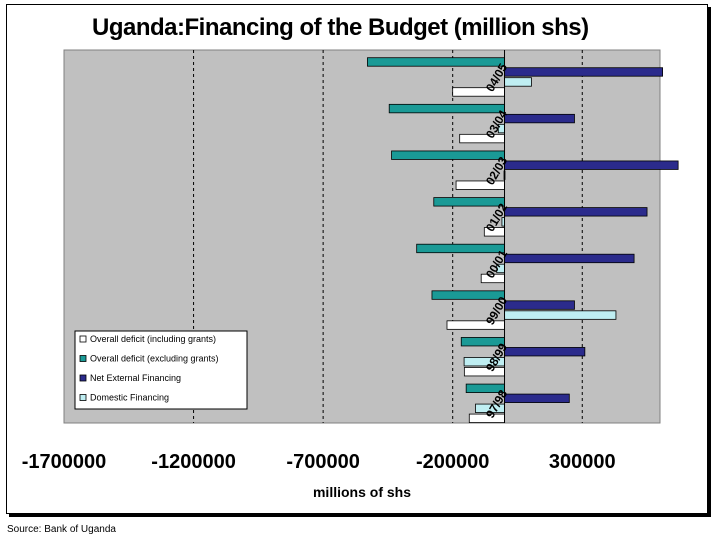  What do you see at coordinates (153, 339) in the screenshot?
I see `legend-label: Overall deficit (including grants)` at bounding box center [153, 339].